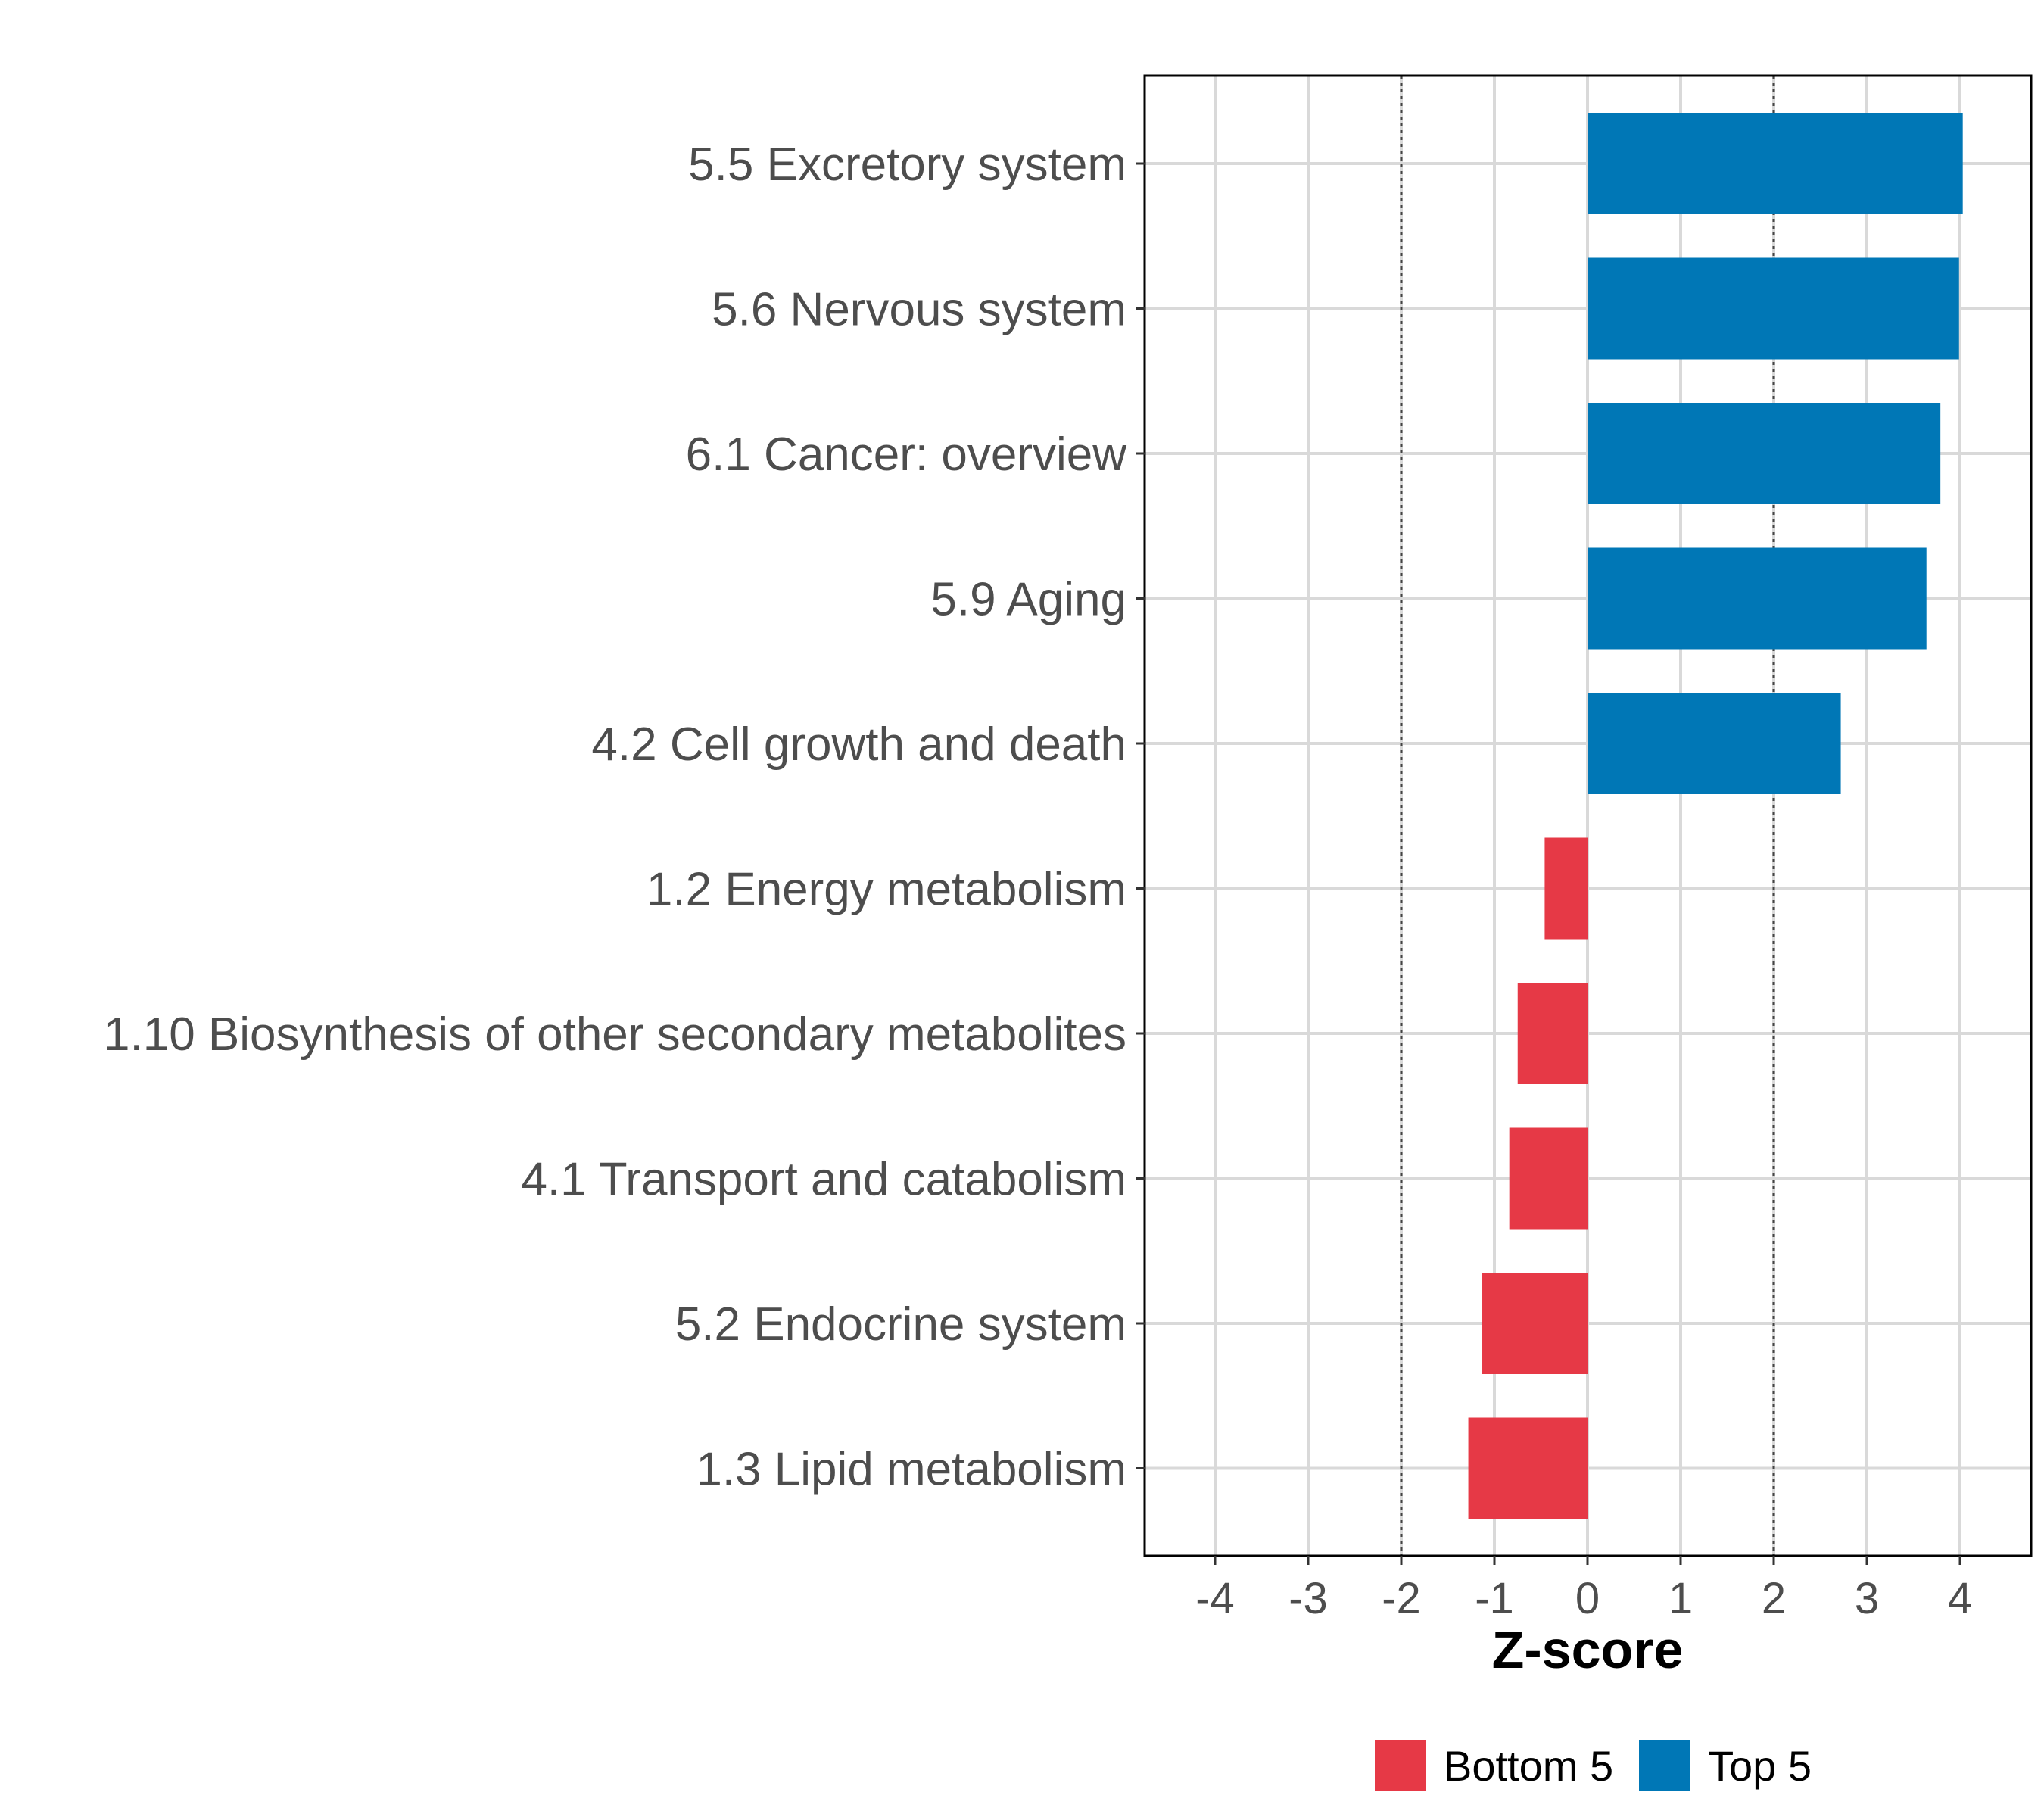  I want to click on x-tick-label: -1, so click(1494, 1599).